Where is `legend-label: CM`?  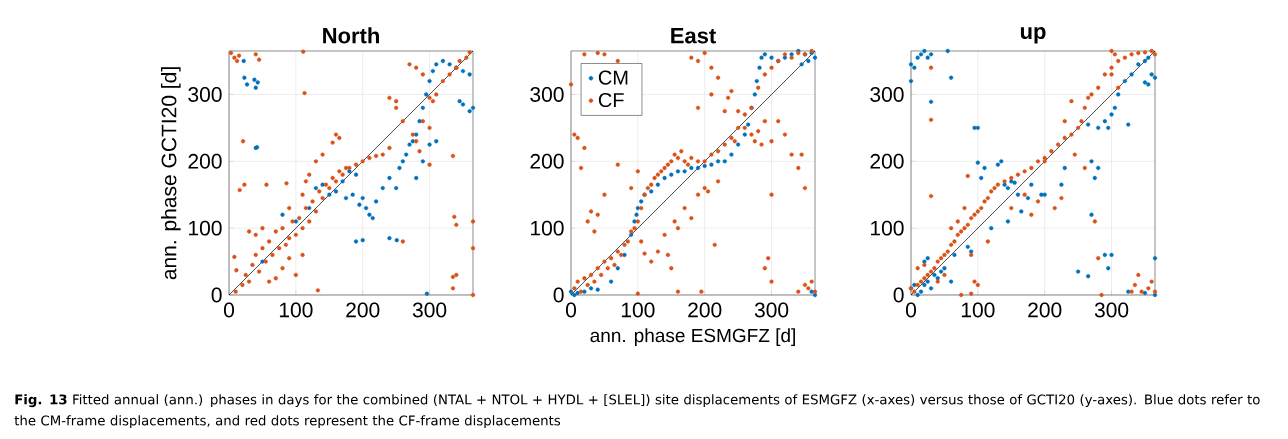 legend-label: CM is located at coordinates (613, 77).